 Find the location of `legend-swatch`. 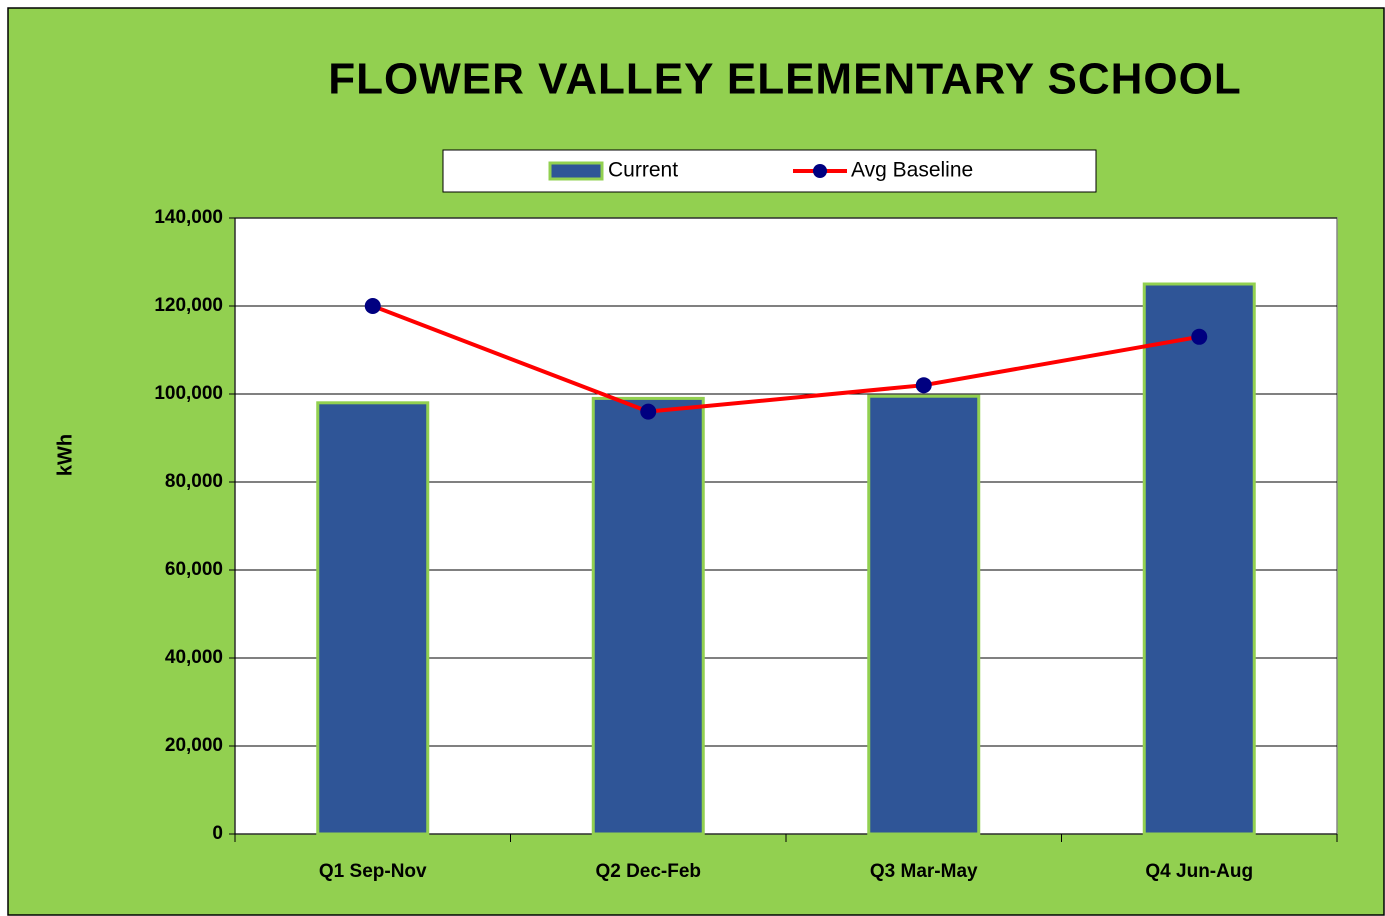

legend-swatch is located at coordinates (576, 171).